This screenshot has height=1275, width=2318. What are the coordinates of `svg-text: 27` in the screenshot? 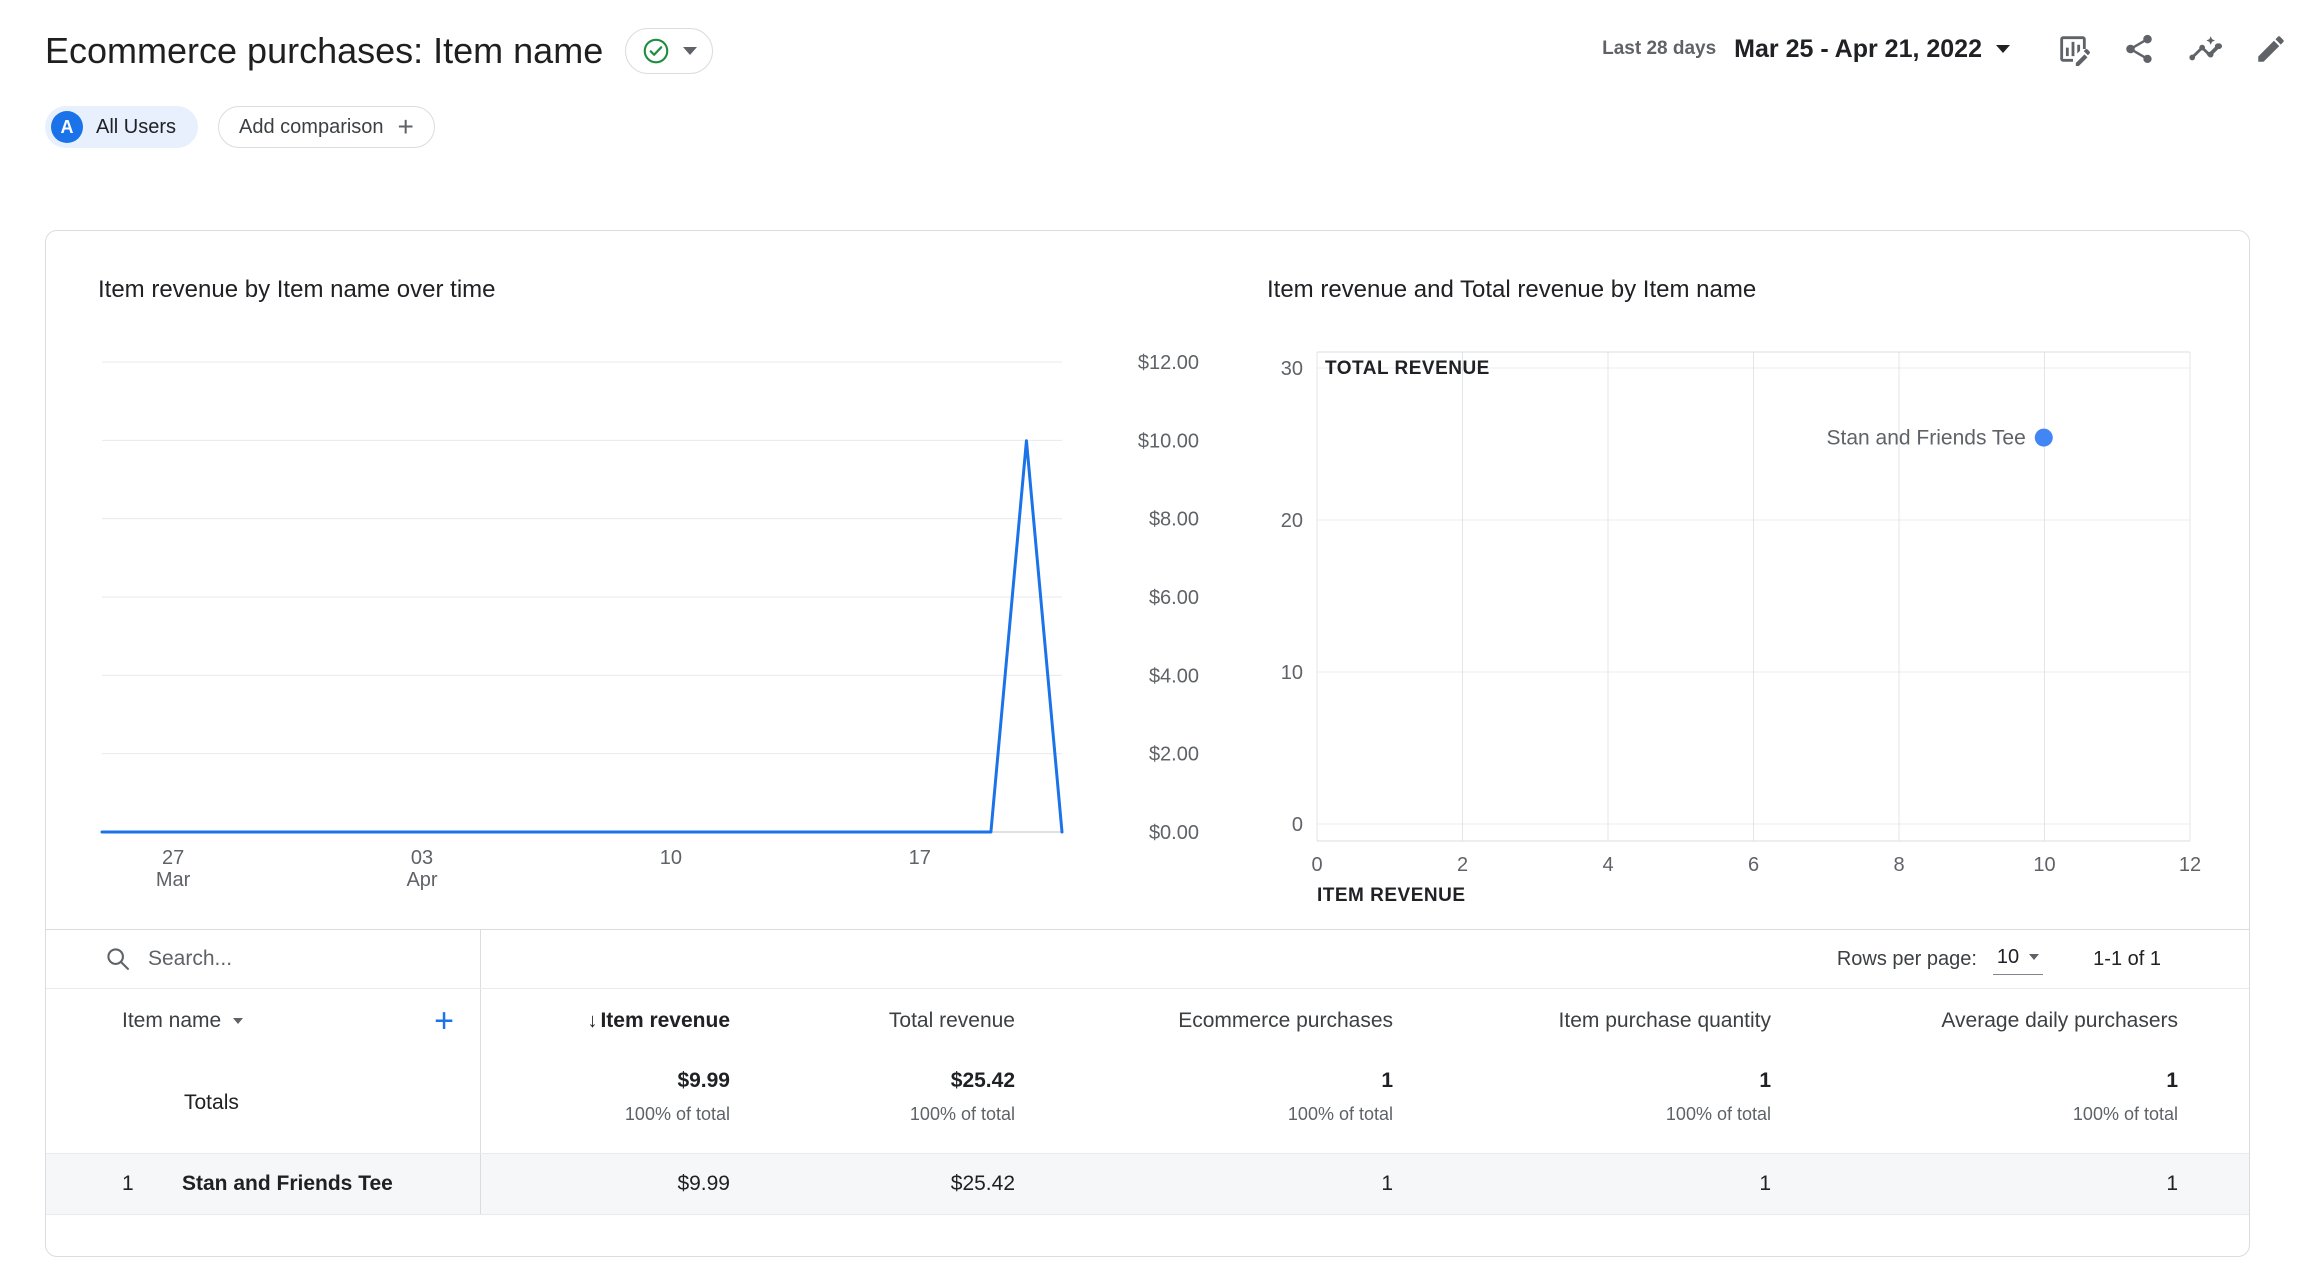 It's located at (173, 858).